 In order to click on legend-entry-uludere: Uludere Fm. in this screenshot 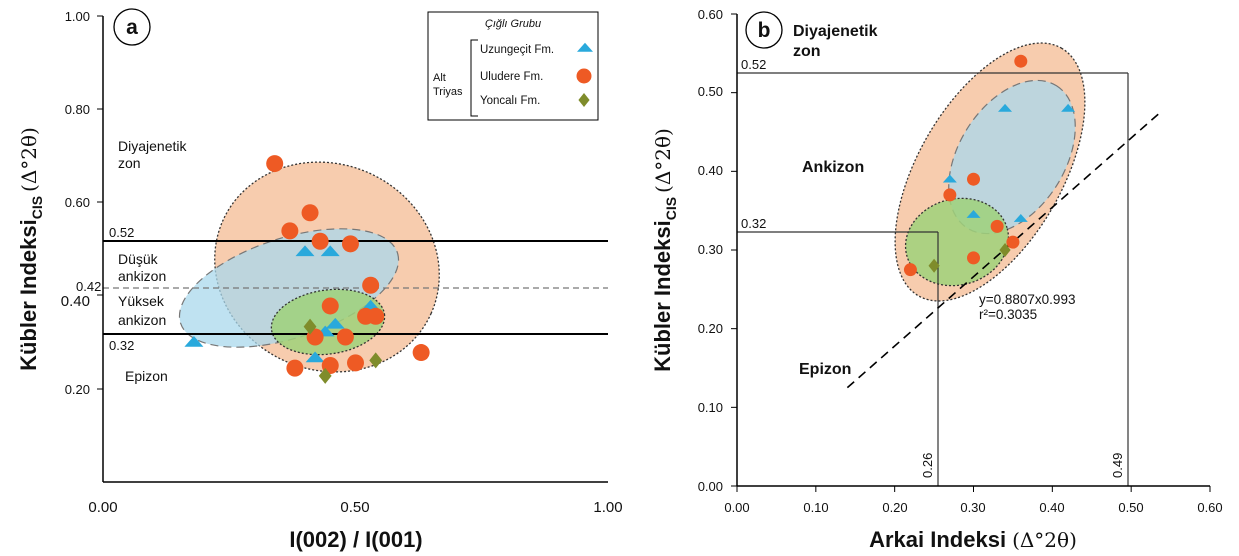, I will do `click(511, 77)`.